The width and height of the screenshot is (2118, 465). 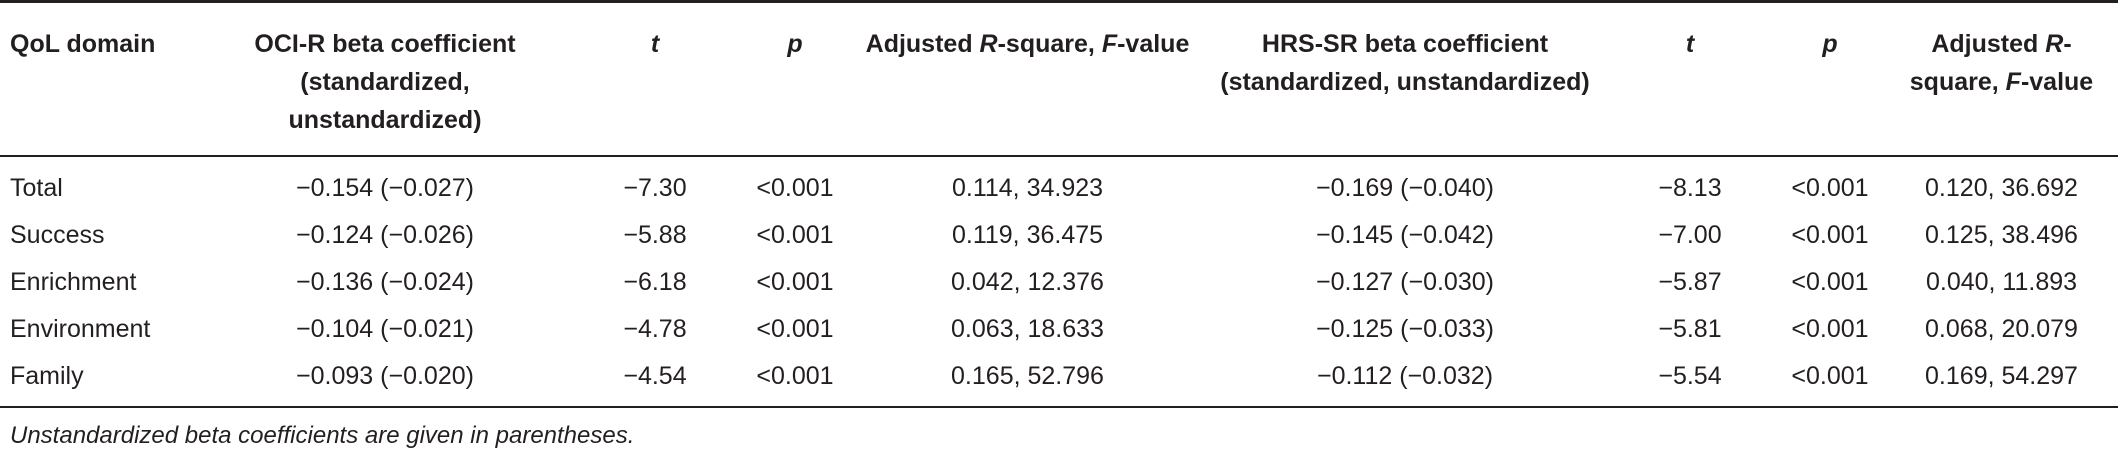 I want to click on cell-qol-domain: Family, so click(x=47, y=376).